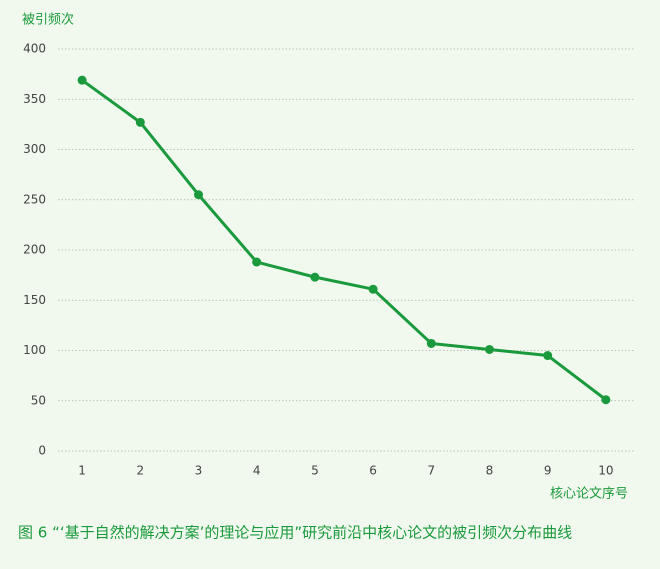  What do you see at coordinates (42, 451) in the screenshot?
I see `y-tick-label: 0` at bounding box center [42, 451].